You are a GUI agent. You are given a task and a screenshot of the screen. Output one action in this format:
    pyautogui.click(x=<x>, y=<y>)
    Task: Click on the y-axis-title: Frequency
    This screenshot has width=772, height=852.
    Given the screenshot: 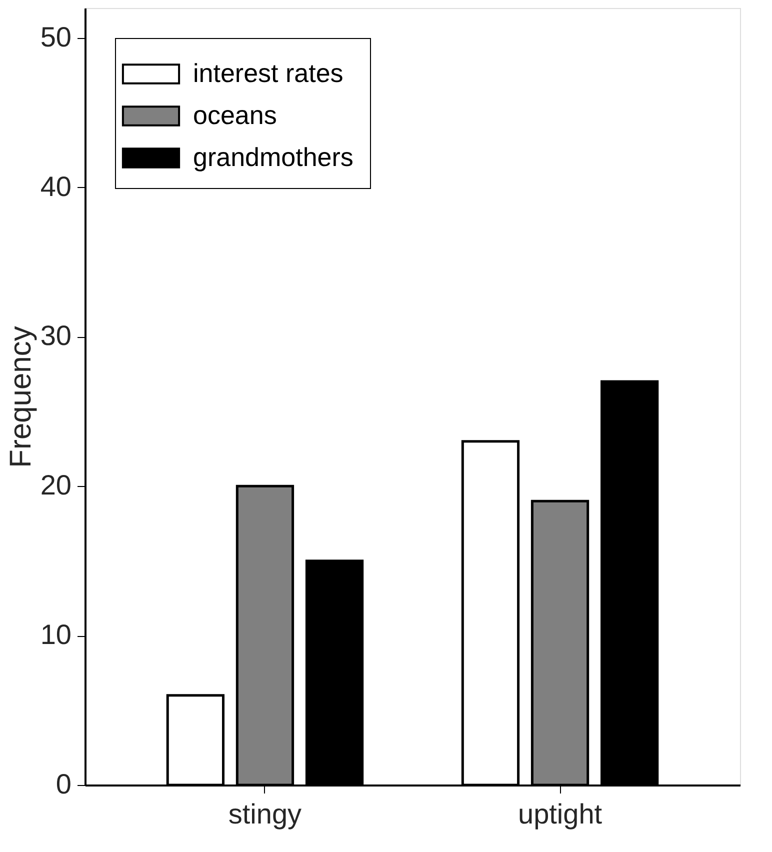 What is the action you would take?
    pyautogui.click(x=21, y=397)
    